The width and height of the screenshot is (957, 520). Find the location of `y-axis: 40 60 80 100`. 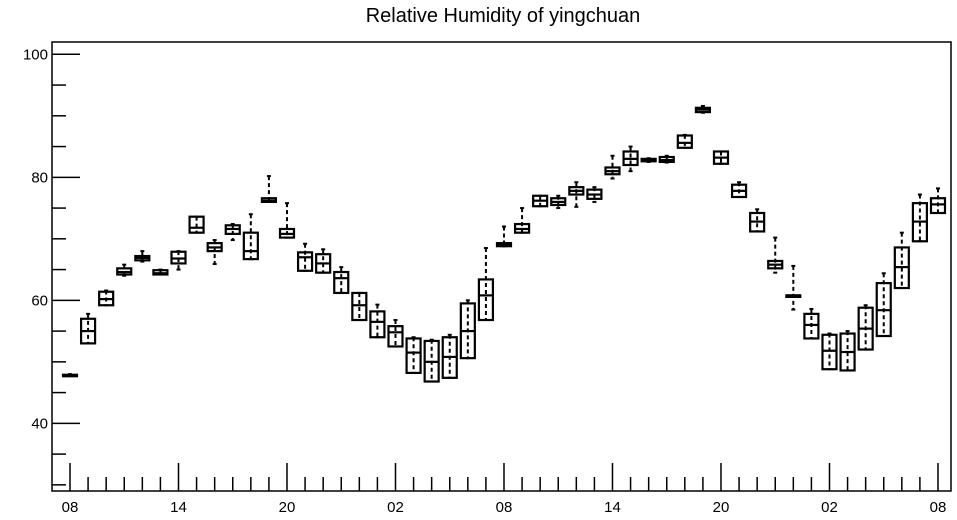

y-axis: 40 60 80 100 is located at coordinates (51, 266).